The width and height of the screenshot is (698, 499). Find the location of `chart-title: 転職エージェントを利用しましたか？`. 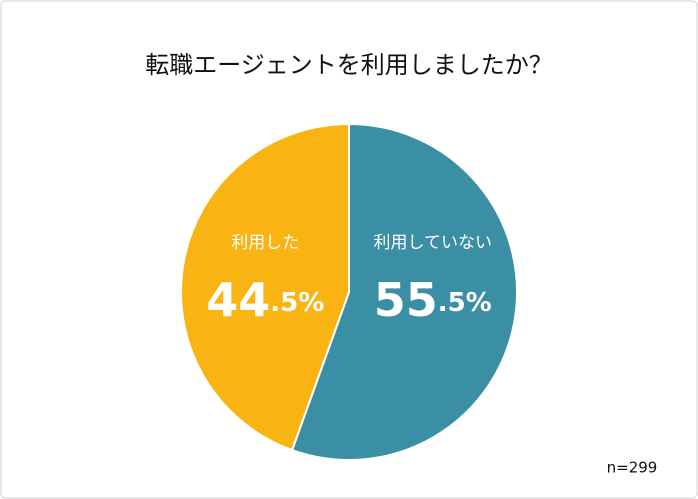

chart-title: 転職エージェントを利用しましたか？ is located at coordinates (349, 65).